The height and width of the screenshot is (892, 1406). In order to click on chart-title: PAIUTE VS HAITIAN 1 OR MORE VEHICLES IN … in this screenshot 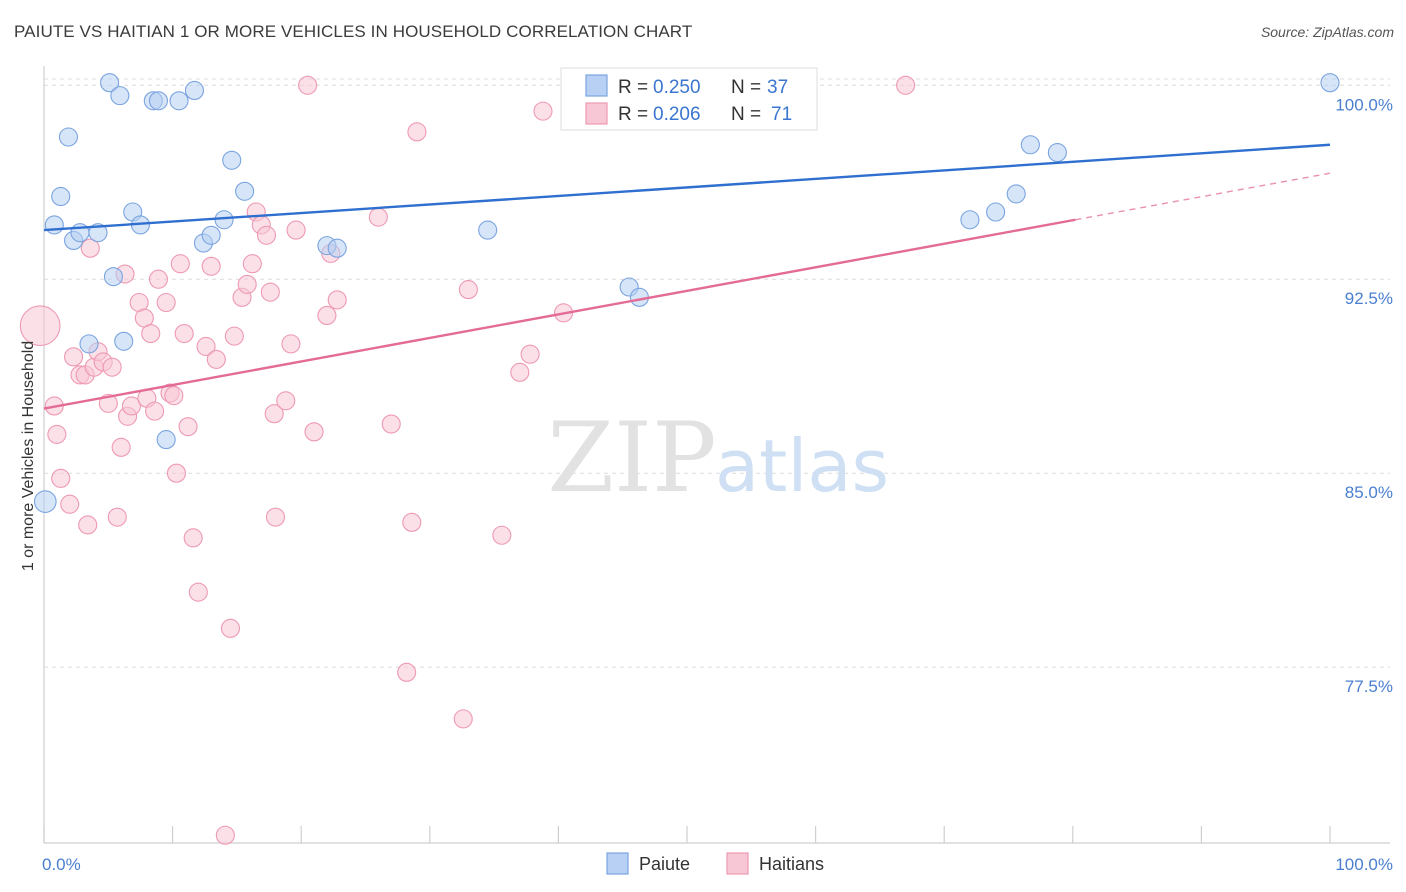, I will do `click(353, 31)`.